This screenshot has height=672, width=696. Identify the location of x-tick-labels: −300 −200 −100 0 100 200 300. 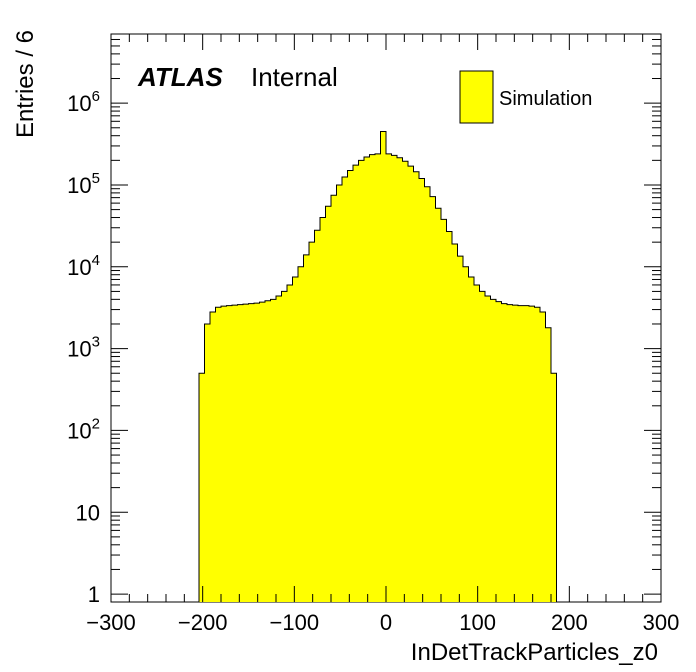
(382, 622).